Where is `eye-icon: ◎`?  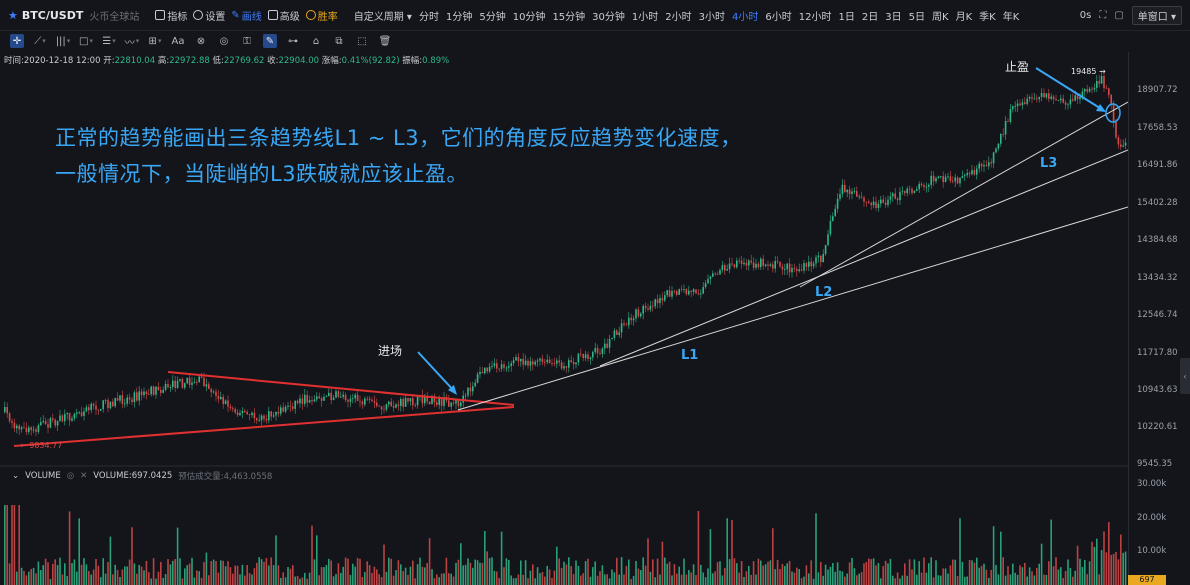 eye-icon: ◎ is located at coordinates (70, 476).